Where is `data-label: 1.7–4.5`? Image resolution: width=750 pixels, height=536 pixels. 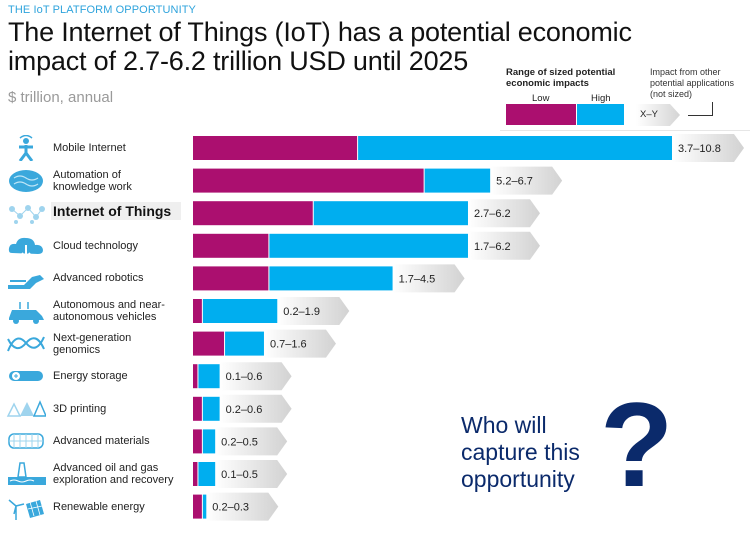
data-label: 1.7–4.5 is located at coordinates (417, 279).